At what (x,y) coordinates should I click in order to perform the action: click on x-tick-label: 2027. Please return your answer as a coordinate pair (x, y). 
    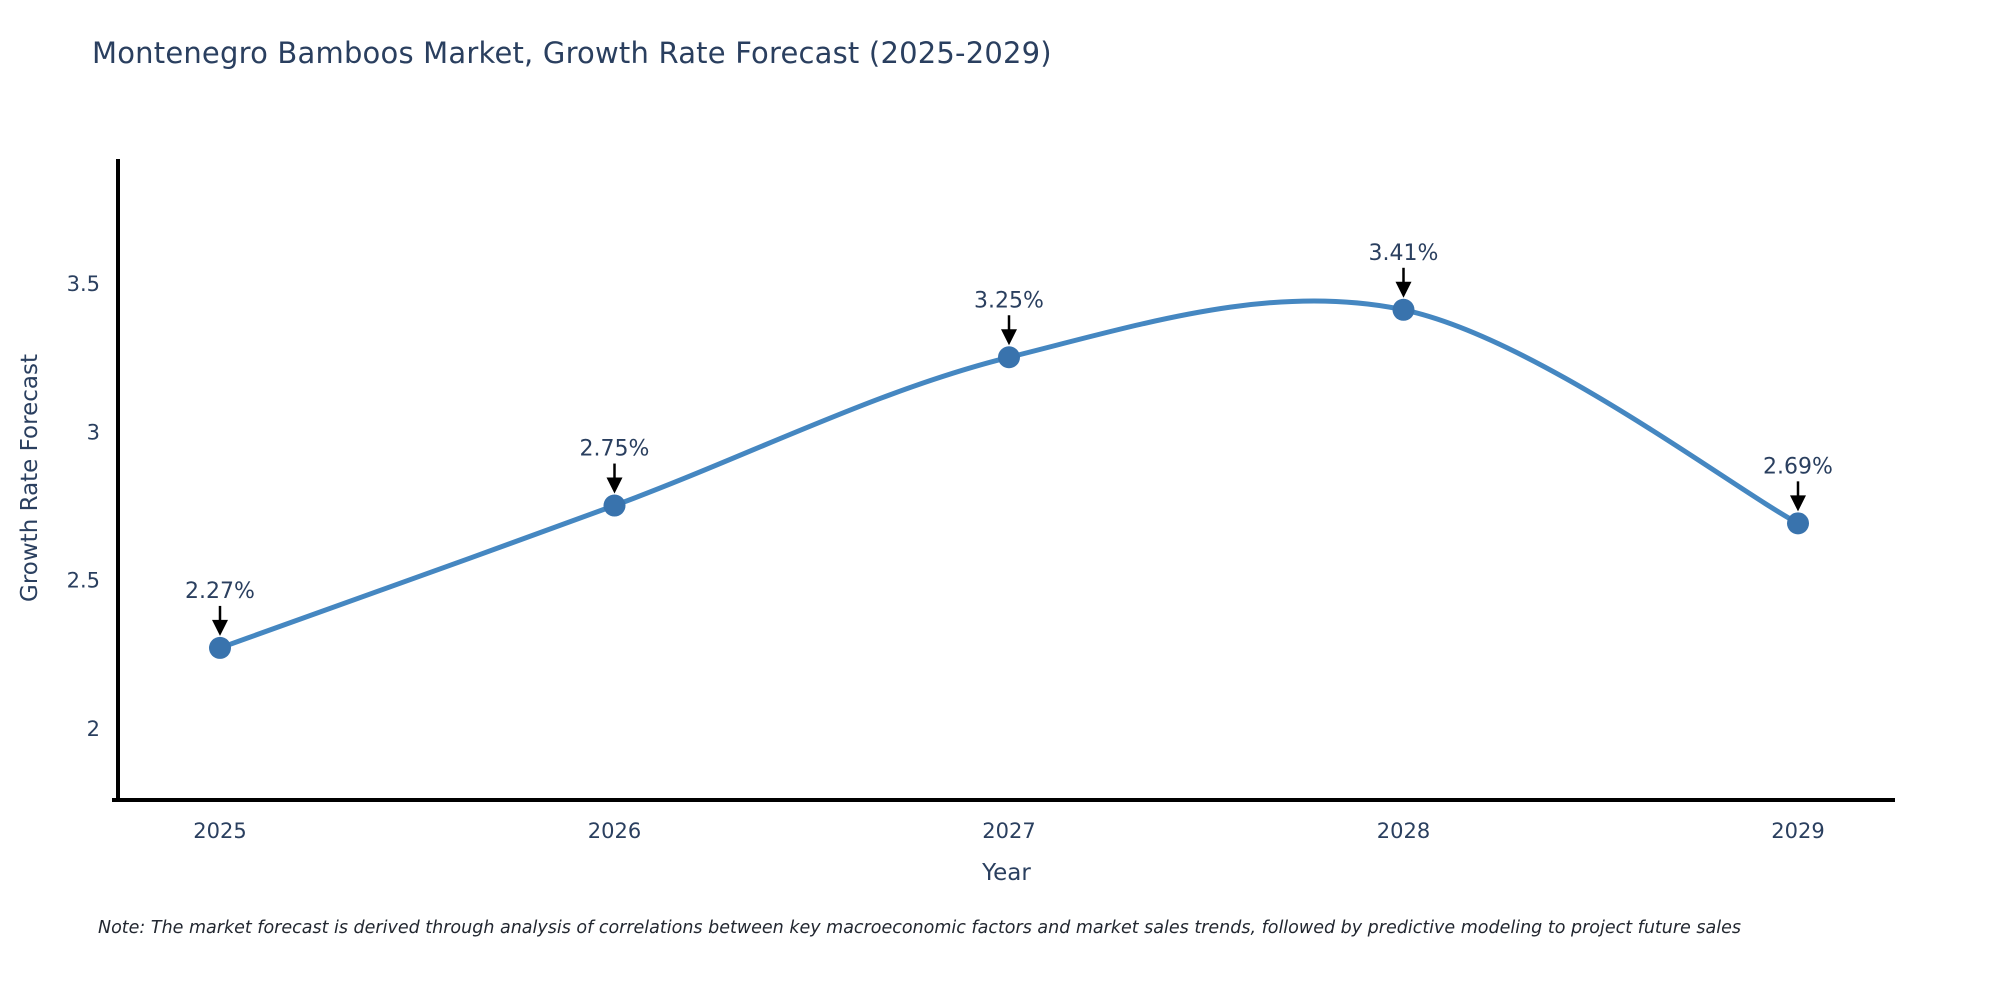
    Looking at the image, I should click on (1008, 831).